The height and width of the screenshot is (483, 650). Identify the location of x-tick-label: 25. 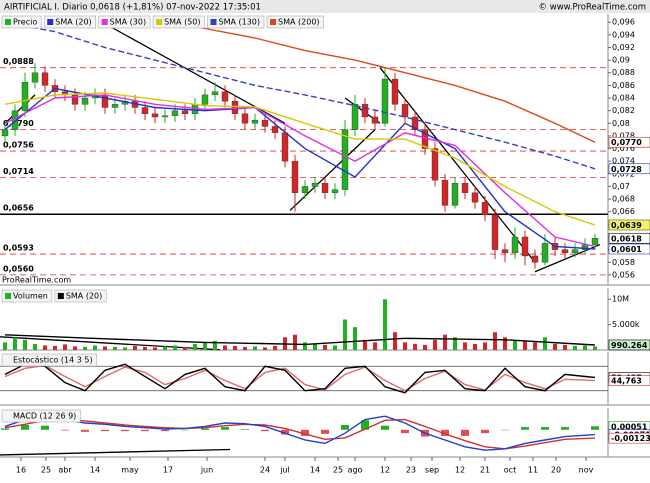
(338, 470).